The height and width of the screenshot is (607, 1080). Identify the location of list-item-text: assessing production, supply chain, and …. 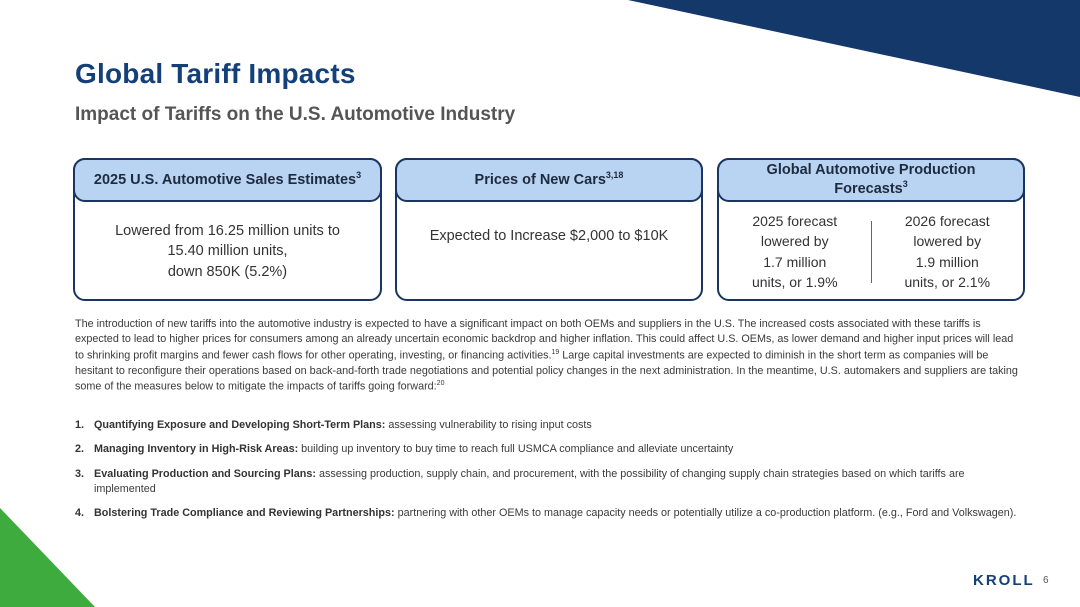
(529, 481).